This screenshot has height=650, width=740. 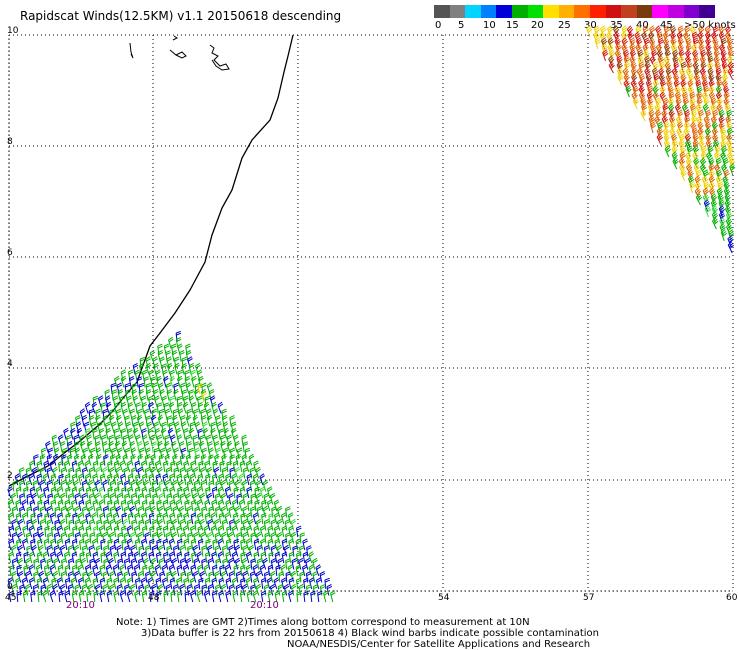 I want to click on island, so click(x=219, y=57).